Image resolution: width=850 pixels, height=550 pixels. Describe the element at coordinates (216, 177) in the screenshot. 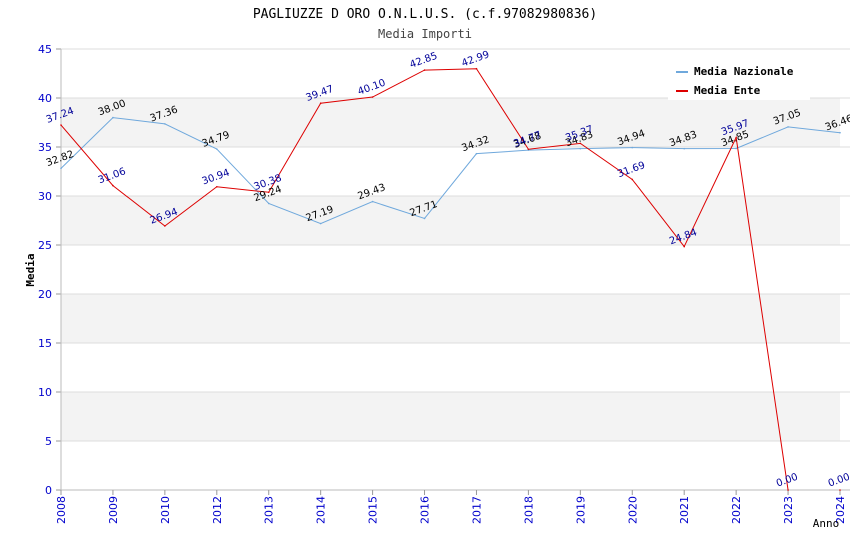

I see `data-label-media-ente: 30.94` at that location.